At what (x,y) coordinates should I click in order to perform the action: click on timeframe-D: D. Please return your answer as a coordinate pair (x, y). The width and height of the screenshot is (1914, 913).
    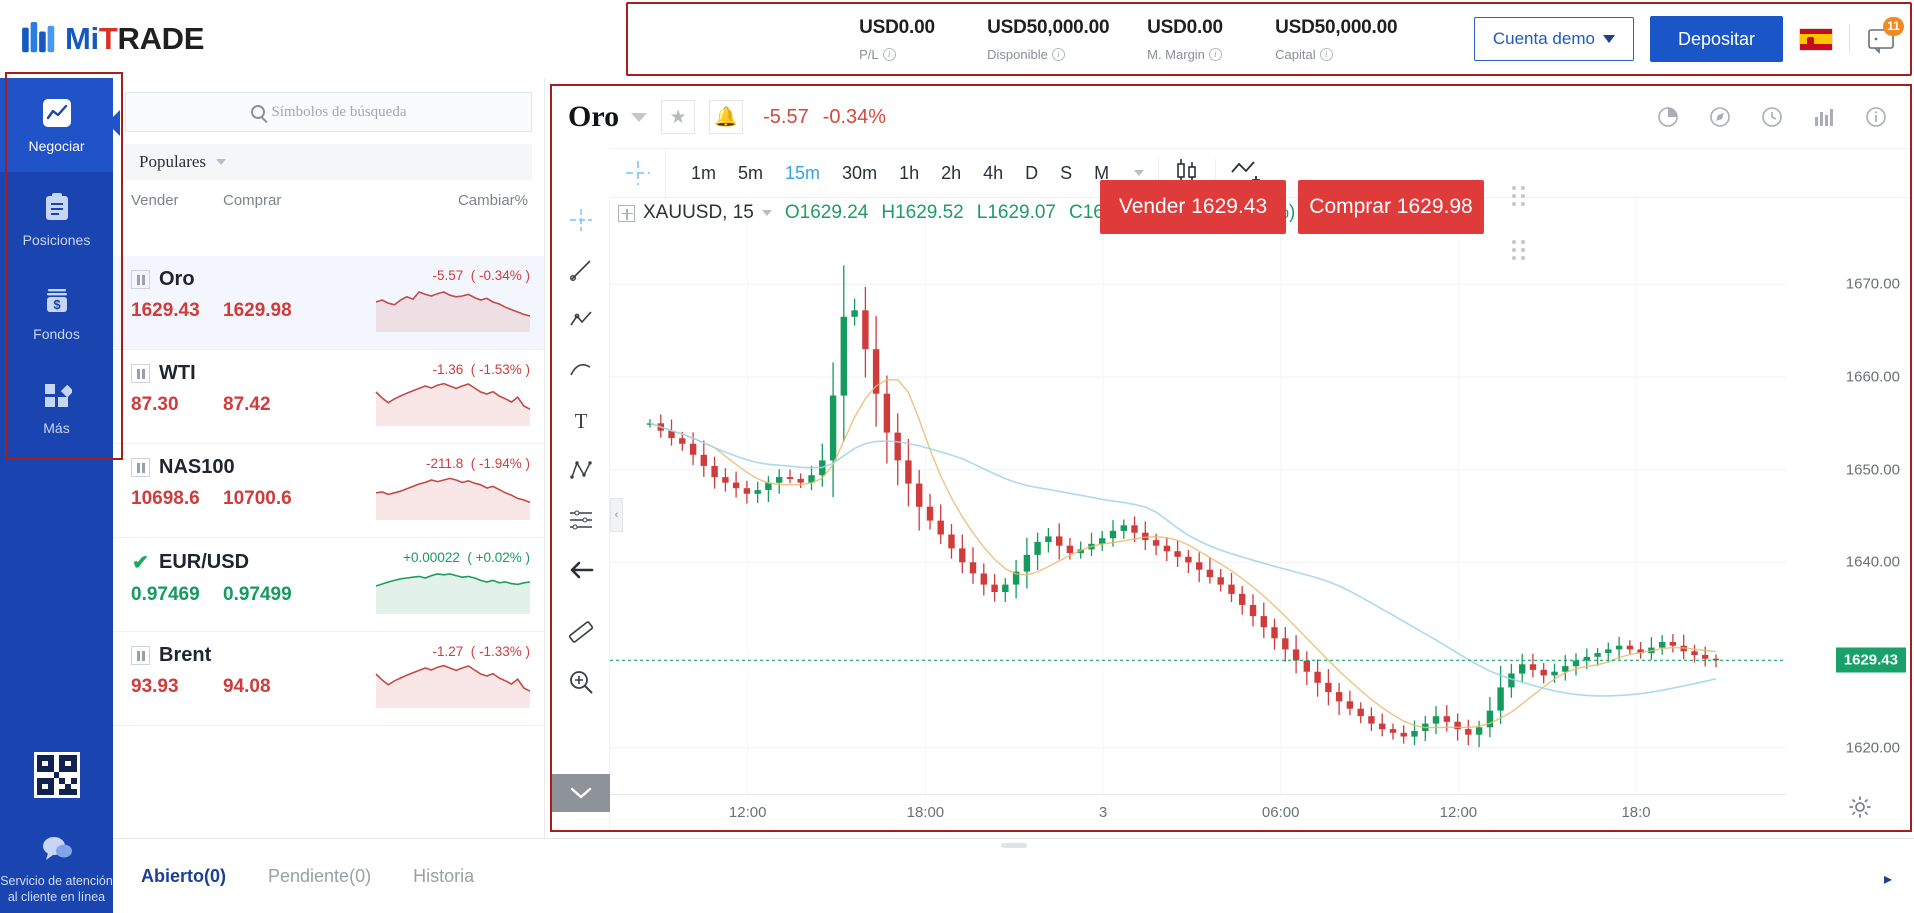
    Looking at the image, I should click on (1032, 172).